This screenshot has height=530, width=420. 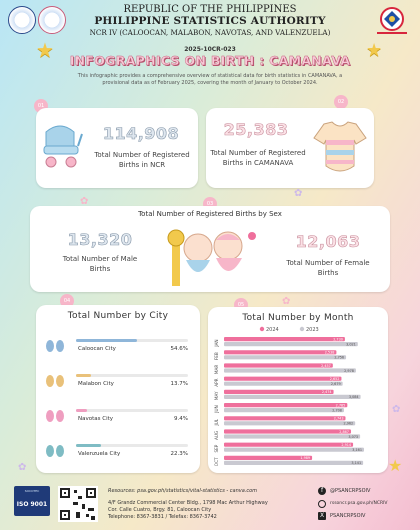 What do you see at coordinates (179, 349) in the screenshot?
I see `city-percentage: 54.6%` at bounding box center [179, 349].